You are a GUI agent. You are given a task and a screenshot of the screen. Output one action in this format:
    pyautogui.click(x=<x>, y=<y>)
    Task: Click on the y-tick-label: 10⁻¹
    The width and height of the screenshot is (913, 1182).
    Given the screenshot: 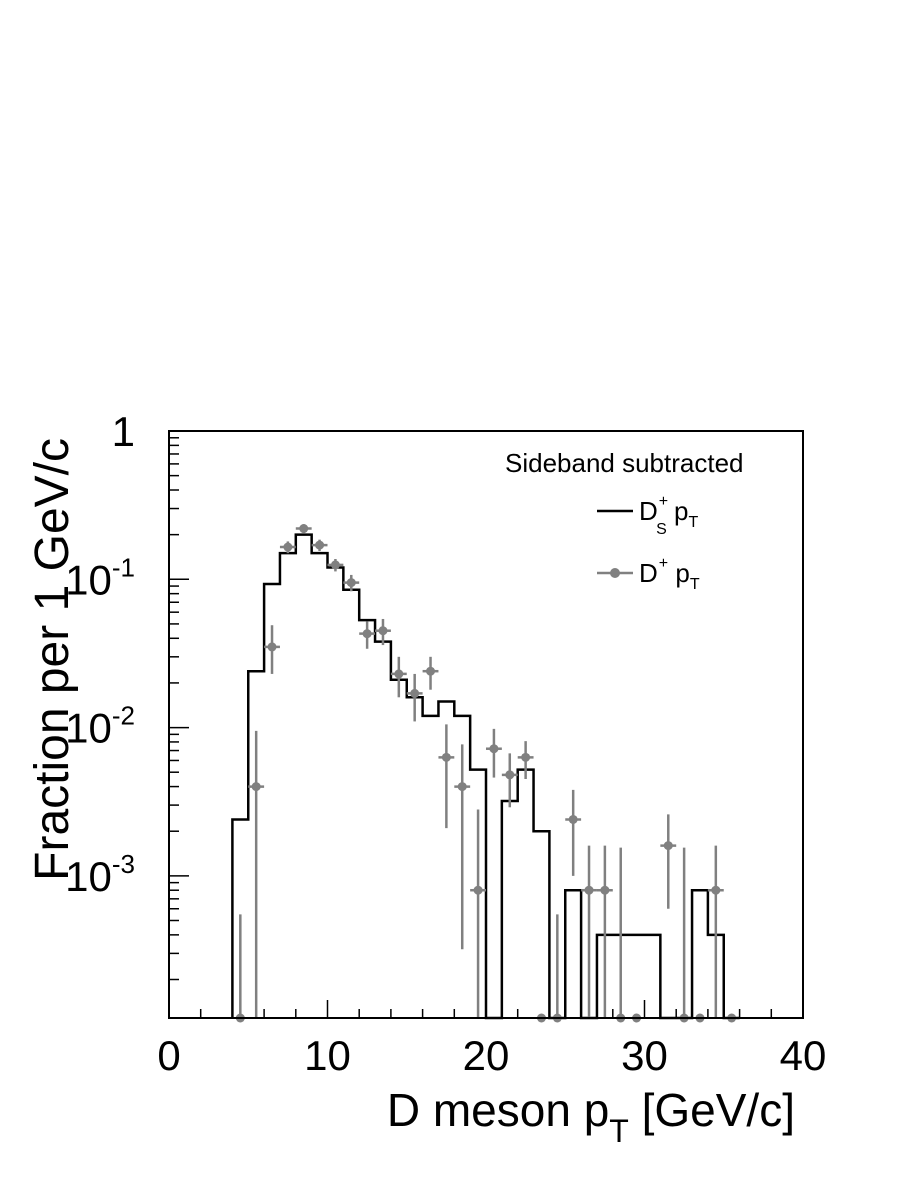 What is the action you would take?
    pyautogui.click(x=100, y=577)
    